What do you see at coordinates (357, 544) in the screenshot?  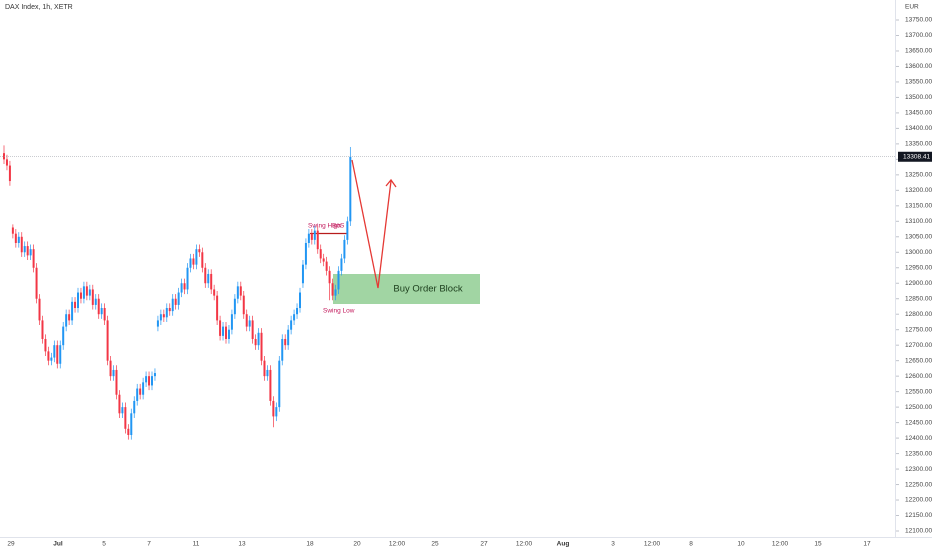 I see `x-tick-label: 20` at bounding box center [357, 544].